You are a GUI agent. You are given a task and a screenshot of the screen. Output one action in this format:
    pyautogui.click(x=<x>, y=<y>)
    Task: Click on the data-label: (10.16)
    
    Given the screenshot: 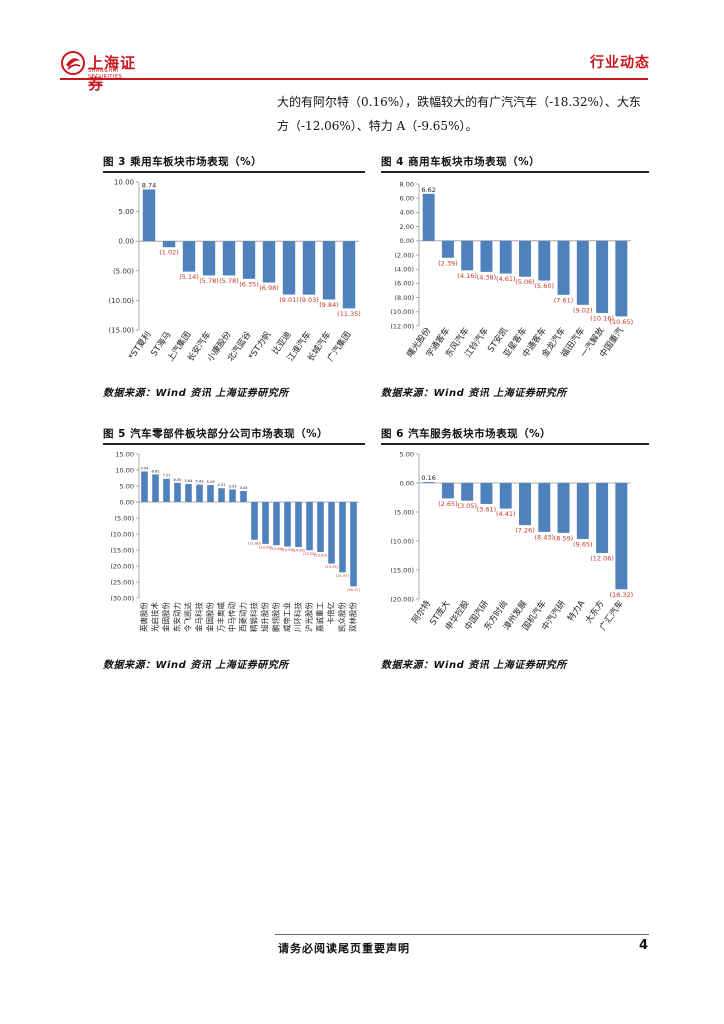 What is the action you would take?
    pyautogui.click(x=602, y=318)
    